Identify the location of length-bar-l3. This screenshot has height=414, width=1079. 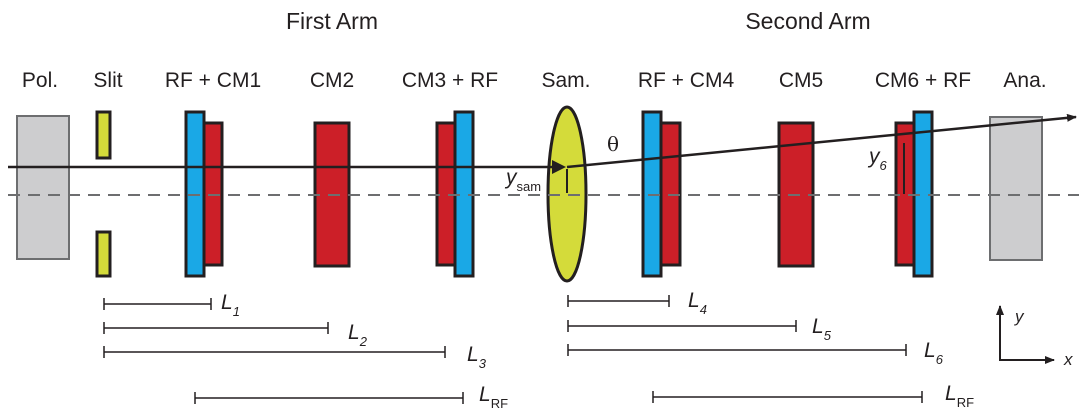
(274, 352).